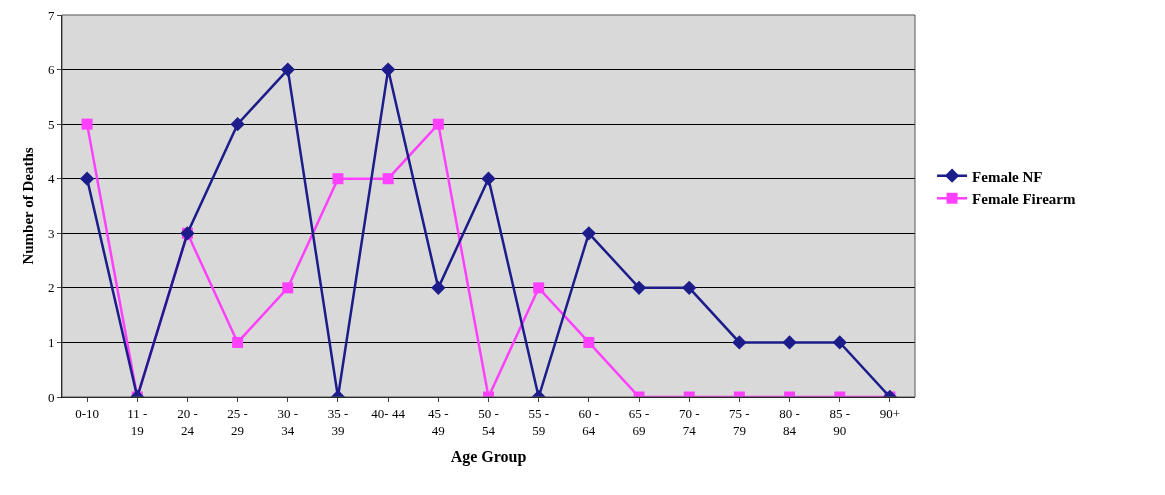 This screenshot has width=1165, height=495. What do you see at coordinates (1007, 176) in the screenshot?
I see `legend-label: Female NF` at bounding box center [1007, 176].